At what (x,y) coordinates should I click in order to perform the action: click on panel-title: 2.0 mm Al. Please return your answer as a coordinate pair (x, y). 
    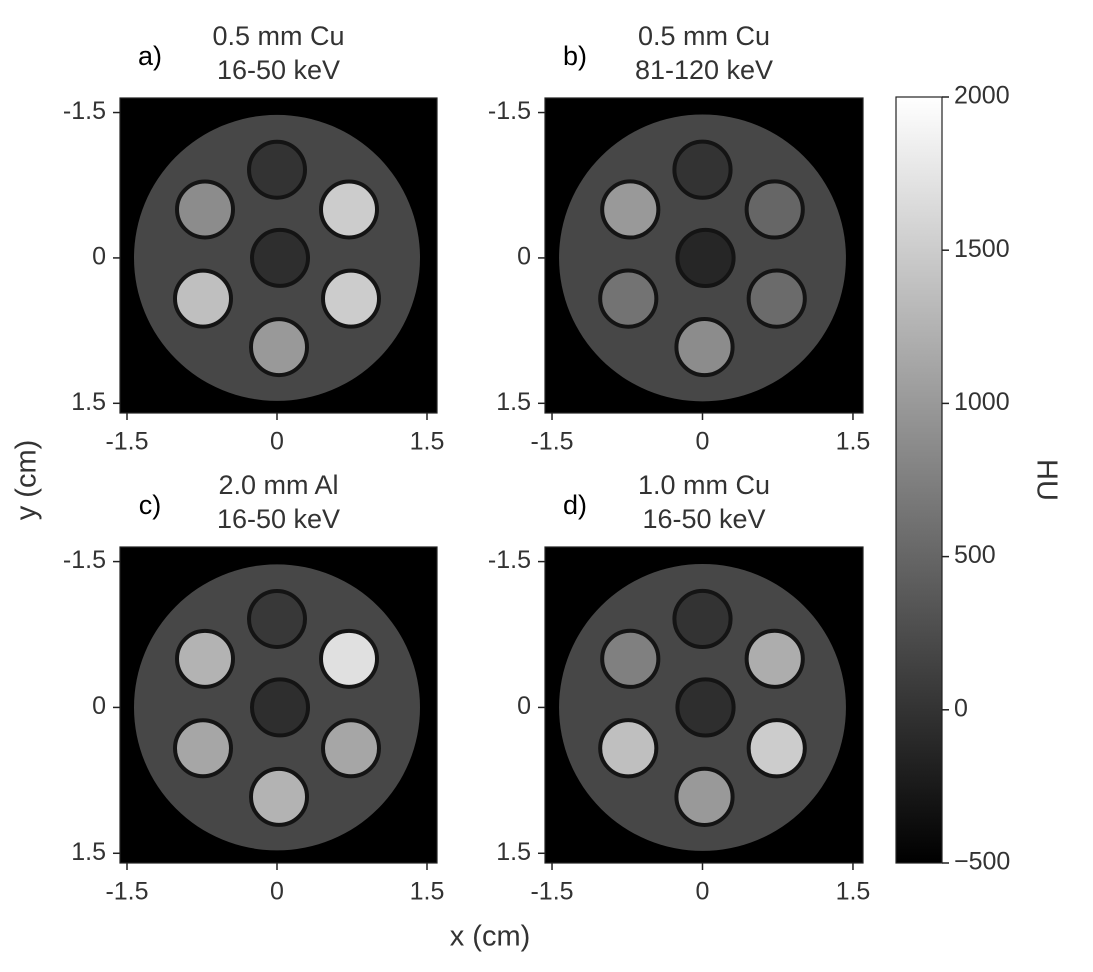
    Looking at the image, I should click on (278, 485).